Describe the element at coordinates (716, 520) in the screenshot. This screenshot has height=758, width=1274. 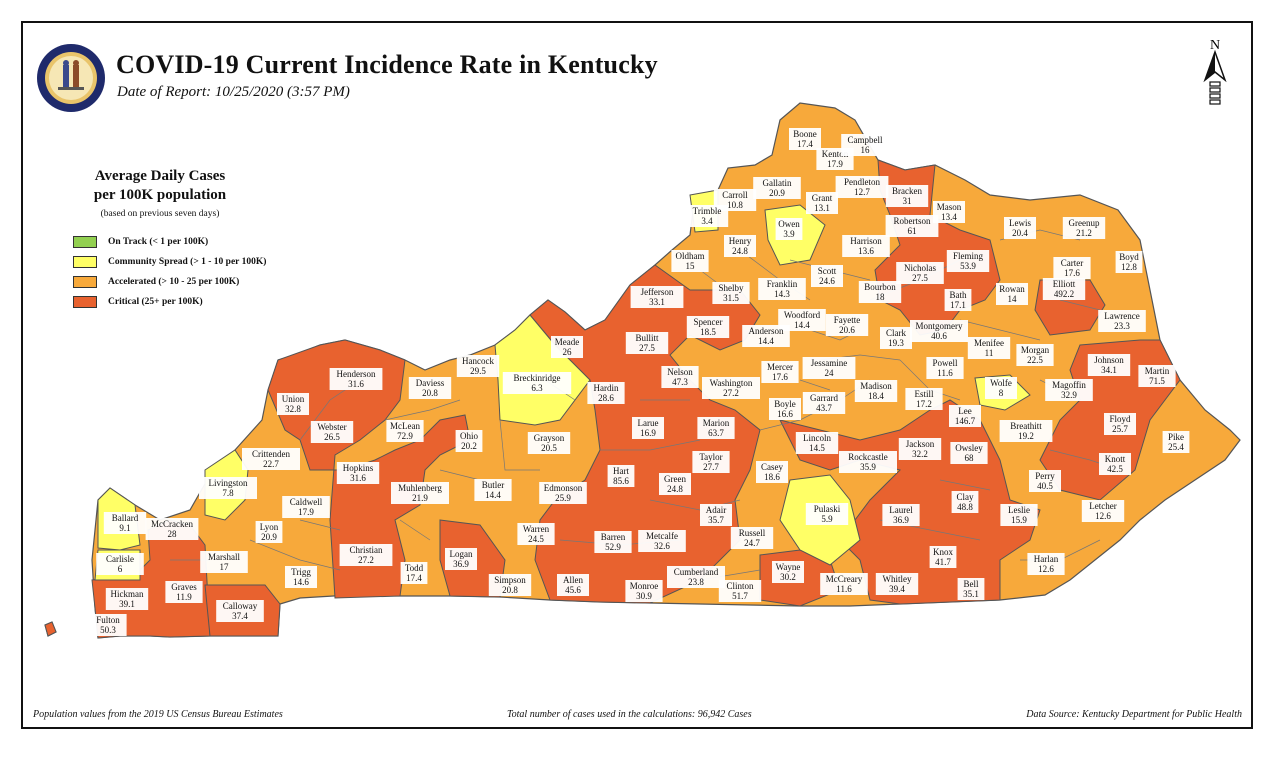
I see `county-rate: 35.7` at that location.